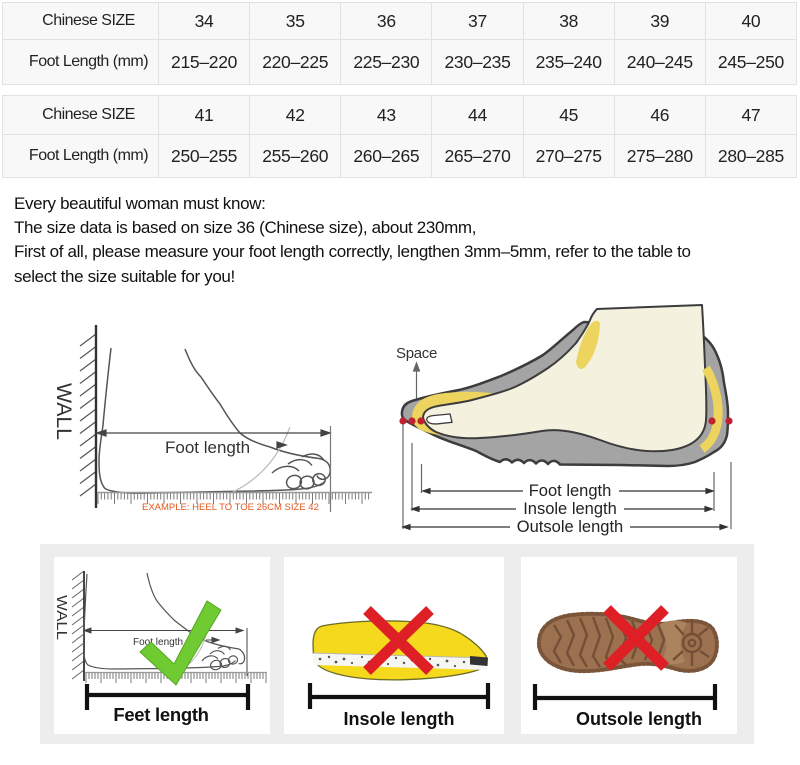 This screenshot has height=765, width=800. What do you see at coordinates (230, 507) in the screenshot?
I see `svg-text:EXAMPLE: HEEL TO TOE 26CM SIZE: EXAMPLE: HEEL TO TOE 26CM SIZE 42` at bounding box center [230, 507].